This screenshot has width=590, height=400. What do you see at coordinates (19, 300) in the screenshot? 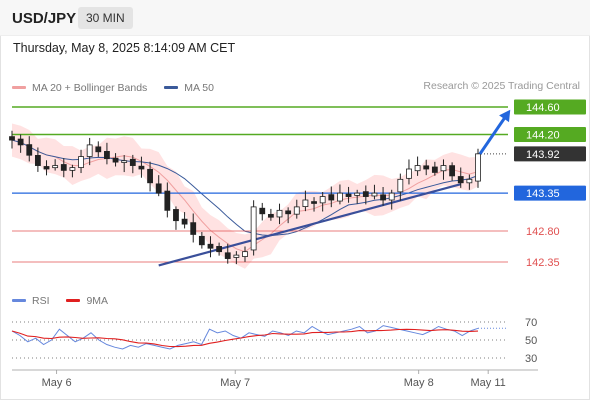
I see `rsi-swatch` at bounding box center [19, 300].